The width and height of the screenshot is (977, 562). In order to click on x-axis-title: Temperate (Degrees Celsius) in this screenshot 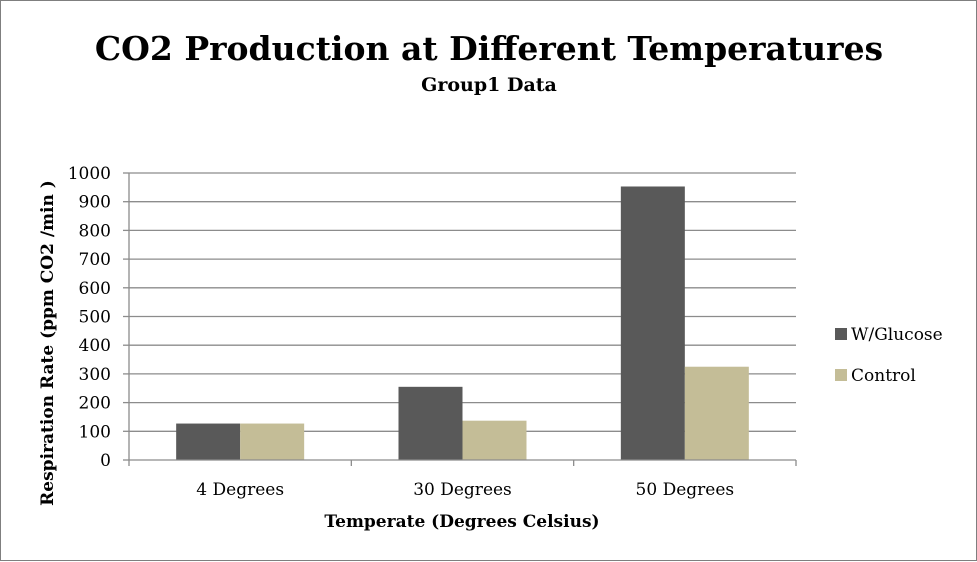, I will do `click(461, 522)`.